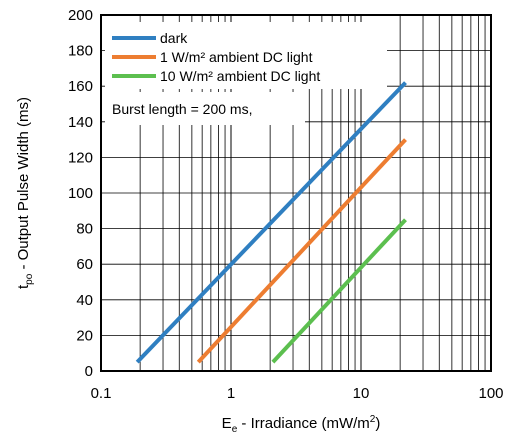 The width and height of the screenshot is (514, 437). I want to click on x-tick-label: 1, so click(231, 393).